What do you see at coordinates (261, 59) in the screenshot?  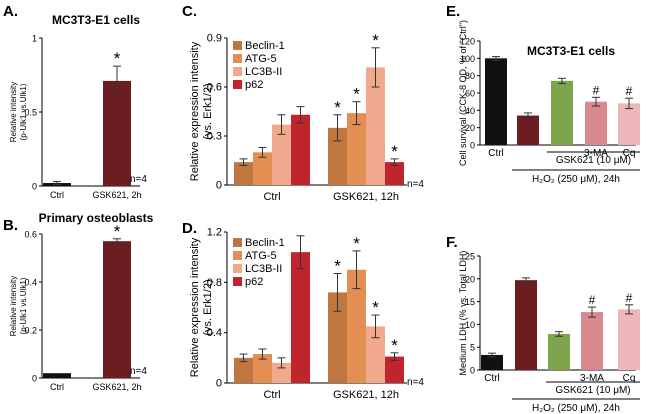 I see `legend-label: ATG-5` at bounding box center [261, 59].